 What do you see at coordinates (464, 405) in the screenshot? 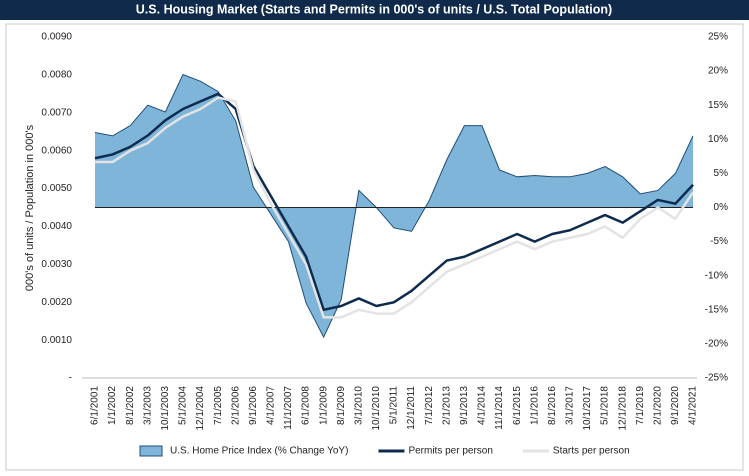
I see `x-tick-label: 9/1/2013` at bounding box center [464, 405].